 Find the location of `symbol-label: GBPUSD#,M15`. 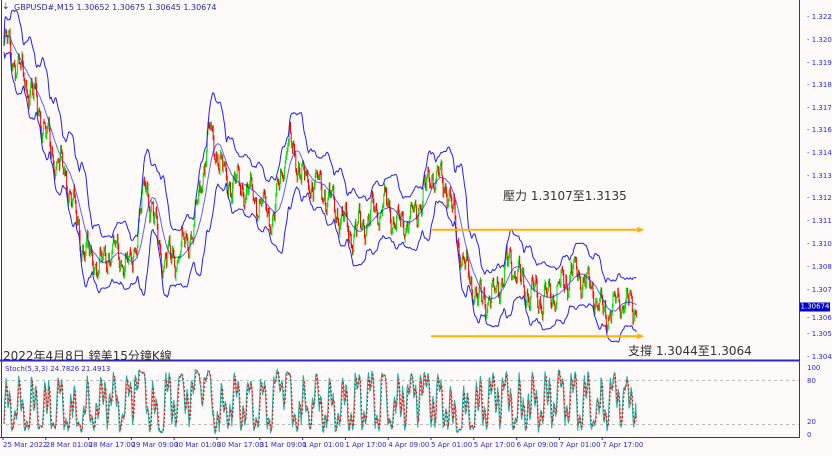

symbol-label: GBPUSD#,M15 is located at coordinates (44, 7).